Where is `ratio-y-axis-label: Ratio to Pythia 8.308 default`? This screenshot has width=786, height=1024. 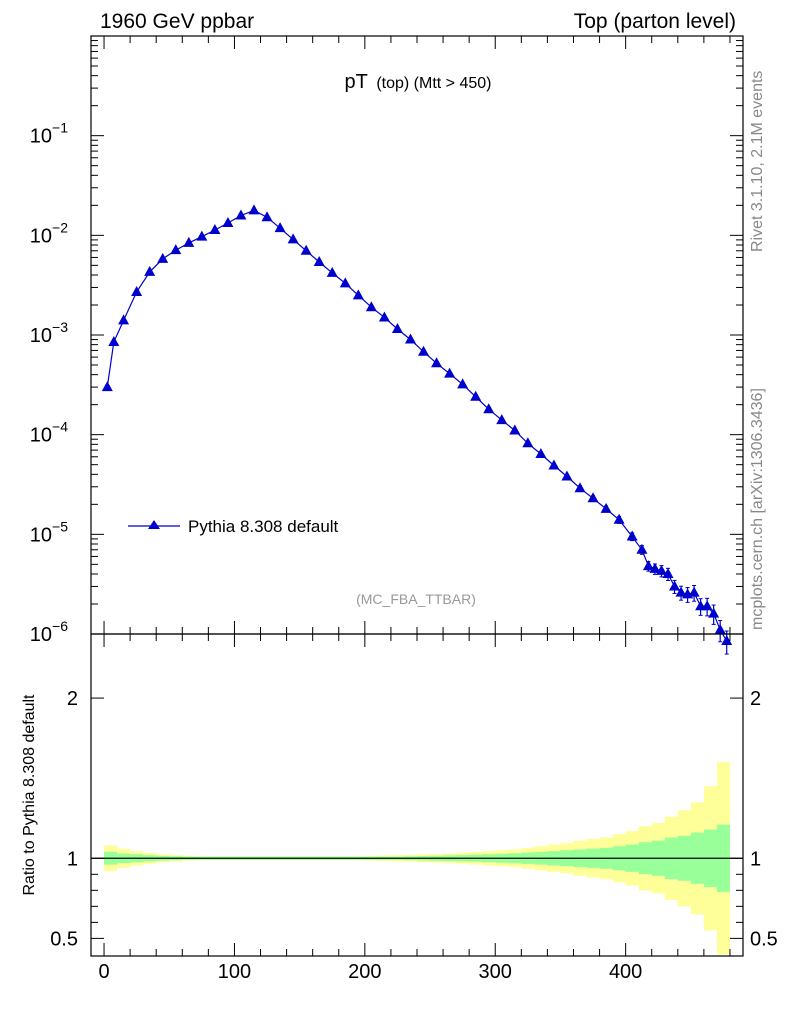 ratio-y-axis-label: Ratio to Pythia 8.308 default is located at coordinates (29, 795).